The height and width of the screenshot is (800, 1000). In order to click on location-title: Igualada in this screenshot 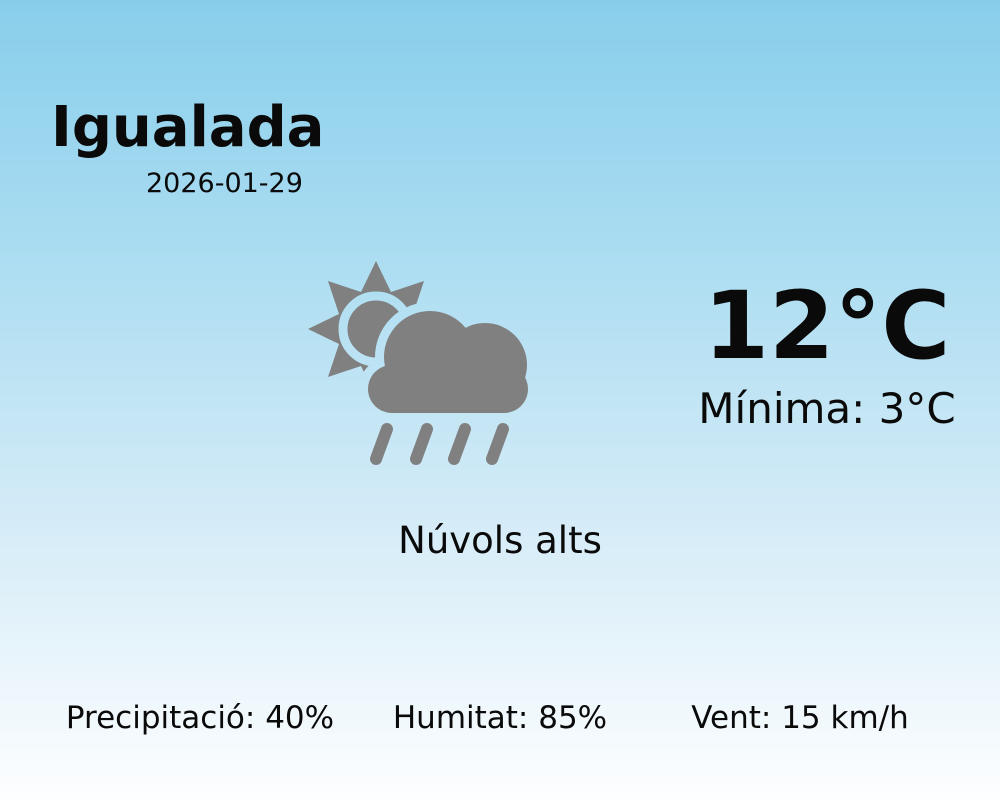, I will do `click(188, 127)`.